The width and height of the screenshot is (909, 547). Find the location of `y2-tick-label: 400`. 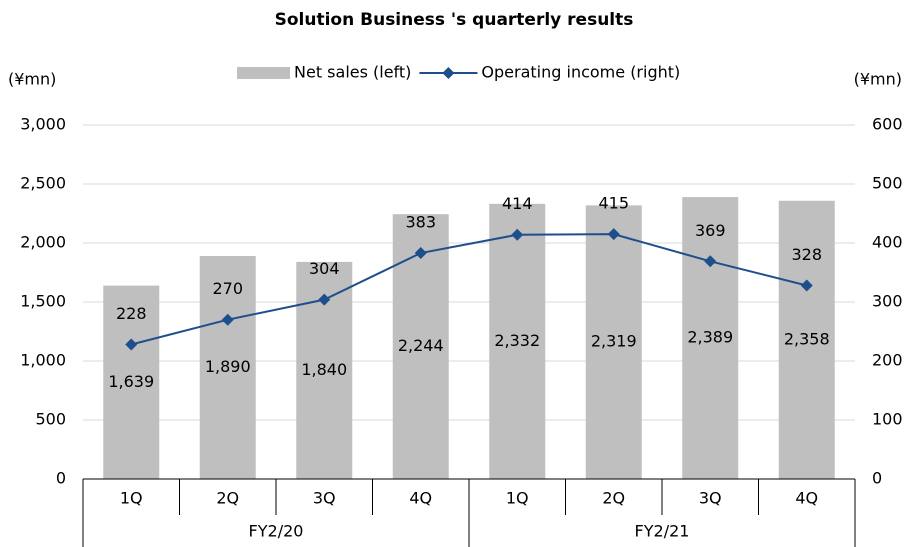

y2-tick-label: 400 is located at coordinates (887, 242).